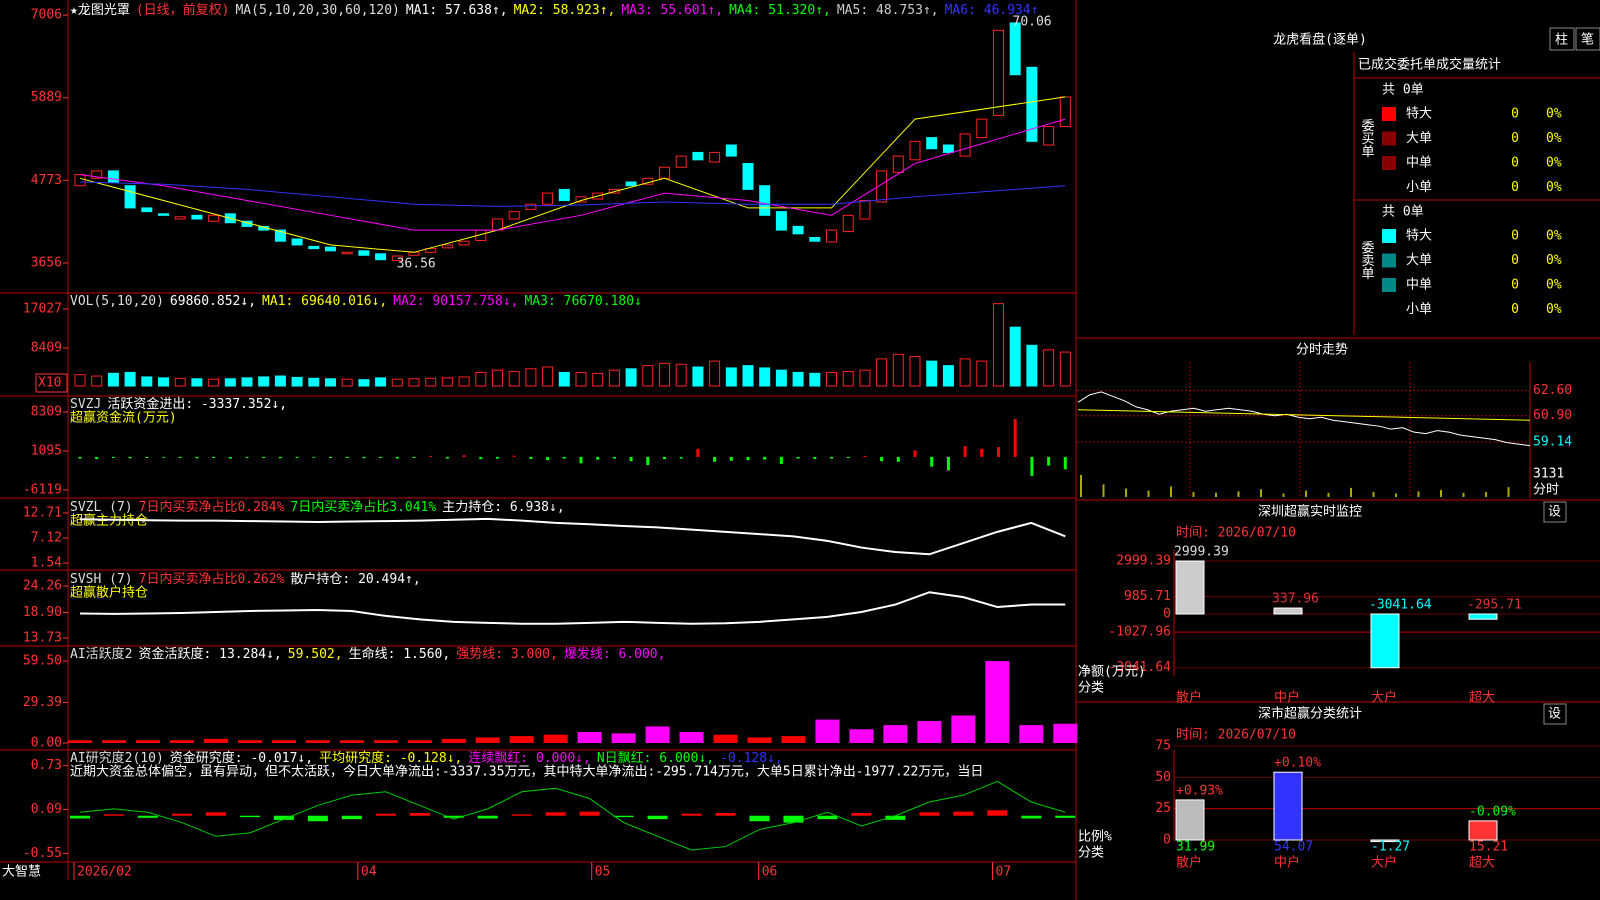  Describe the element at coordinates (1236, 533) in the screenshot. I see `time-label: 时间: 2026/07/10` at that location.